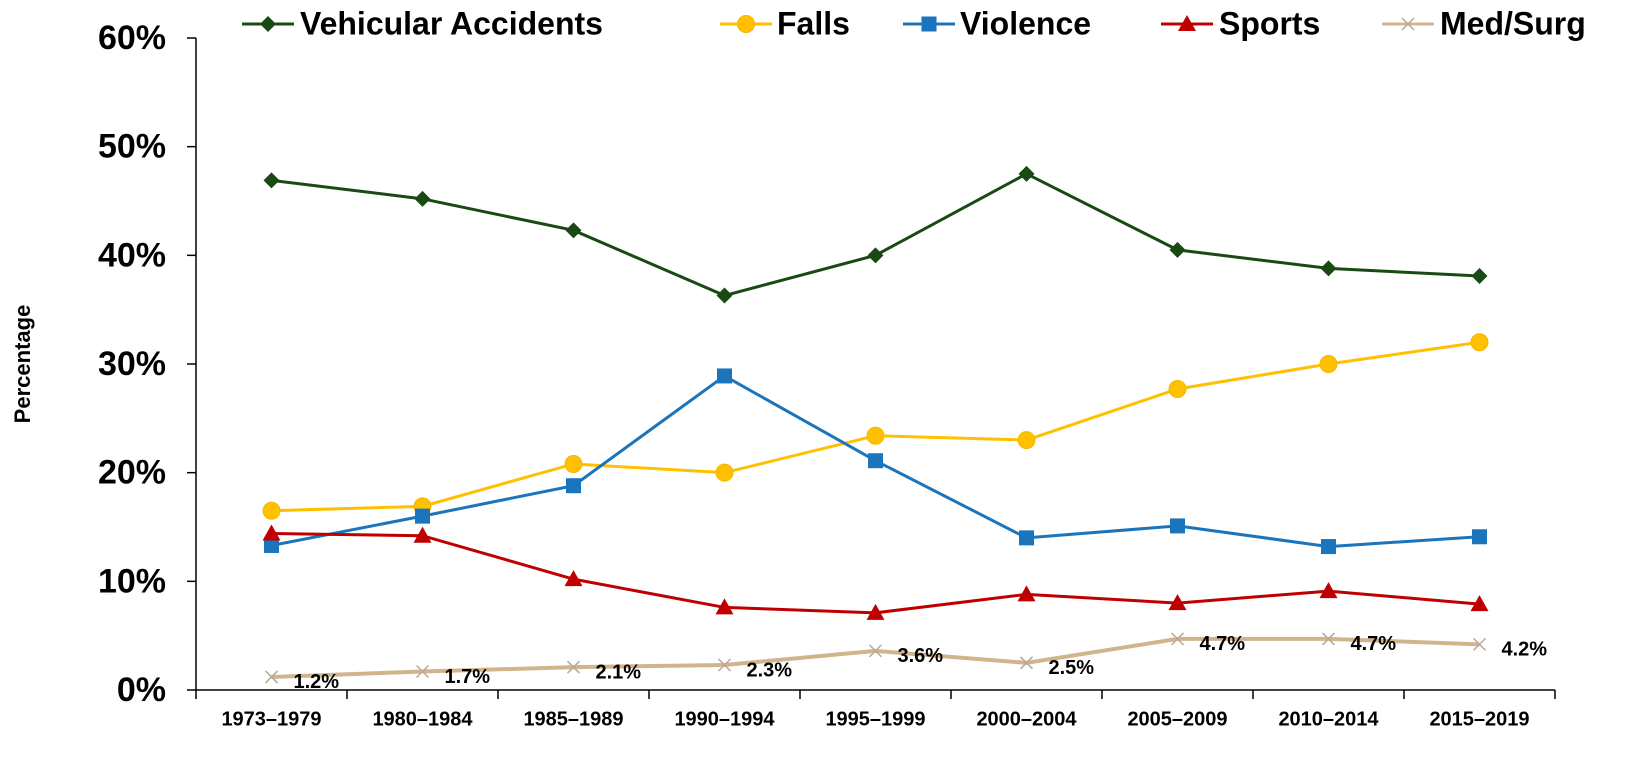 The width and height of the screenshot is (1634, 764). Describe the element at coordinates (1513, 23) in the screenshot. I see `legend-label: Med/Surg` at that location.